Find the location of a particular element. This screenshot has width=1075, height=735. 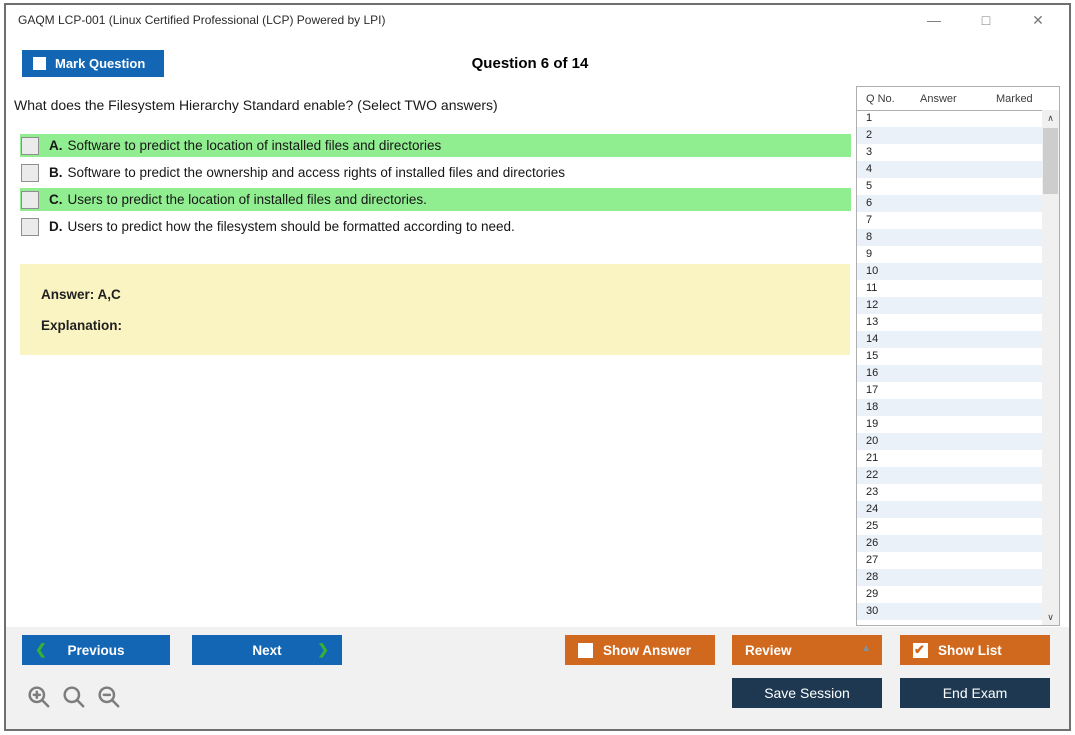

question-list-row: 19 is located at coordinates (872, 424).